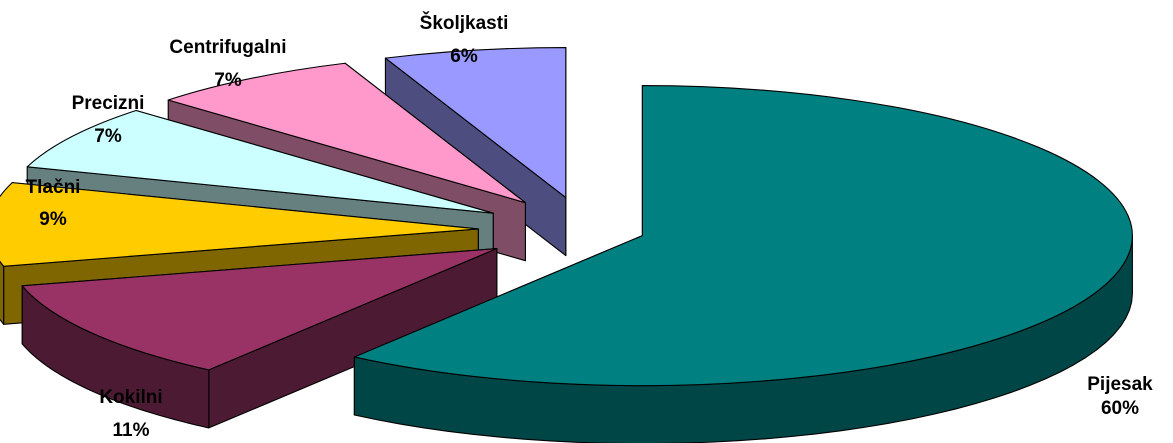 The image size is (1173, 443). I want to click on label-skoljkasti-value: 6%, so click(464, 56).